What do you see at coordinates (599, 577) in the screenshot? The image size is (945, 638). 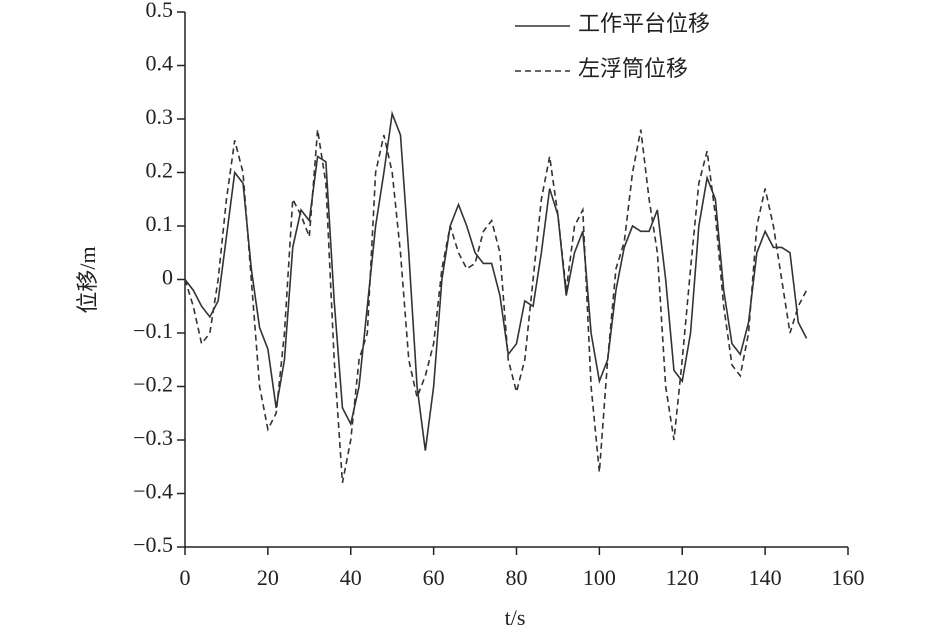 I see `x-tick-label: 100` at bounding box center [599, 577].